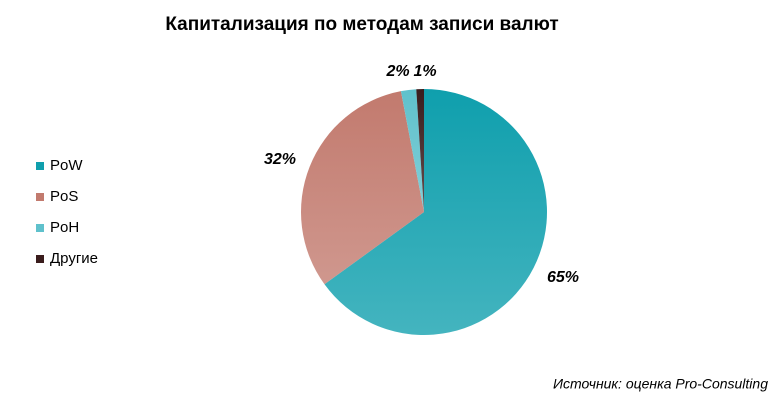  What do you see at coordinates (424, 71) in the screenshot?
I see `value-label: 1%` at bounding box center [424, 71].